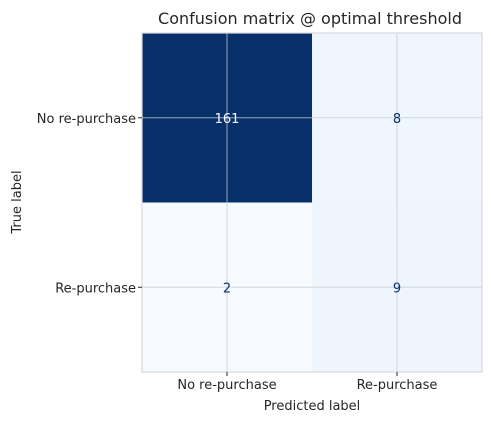 Image resolution: width=491 pixels, height=423 pixels. Describe the element at coordinates (17, 202) in the screenshot. I see `y-axis-label: True label` at that location.